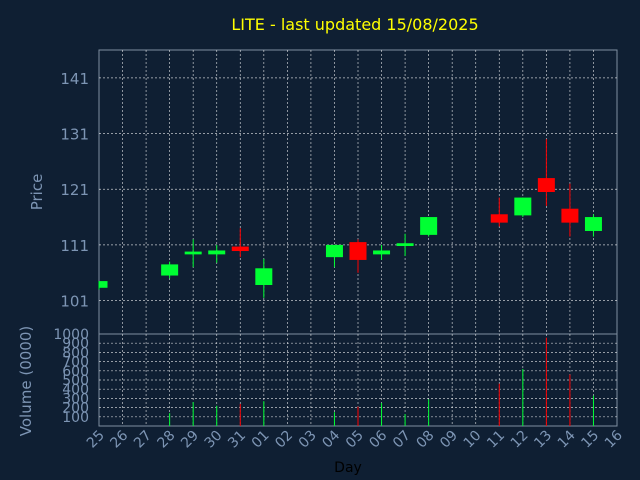  I want to click on volume-tick-label: 800, so click(75, 353).